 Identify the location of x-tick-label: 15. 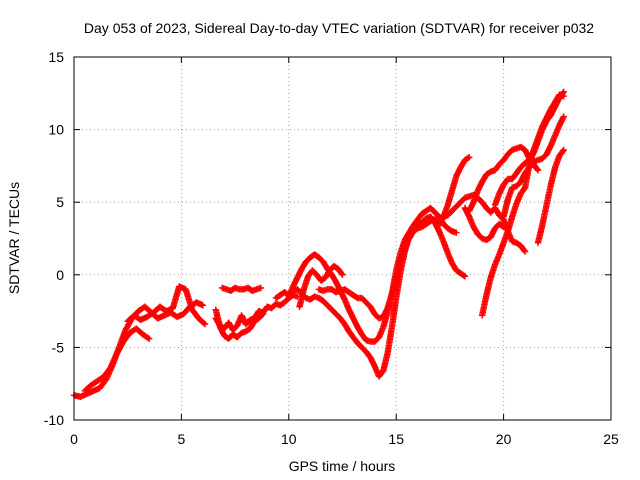
(396, 439).